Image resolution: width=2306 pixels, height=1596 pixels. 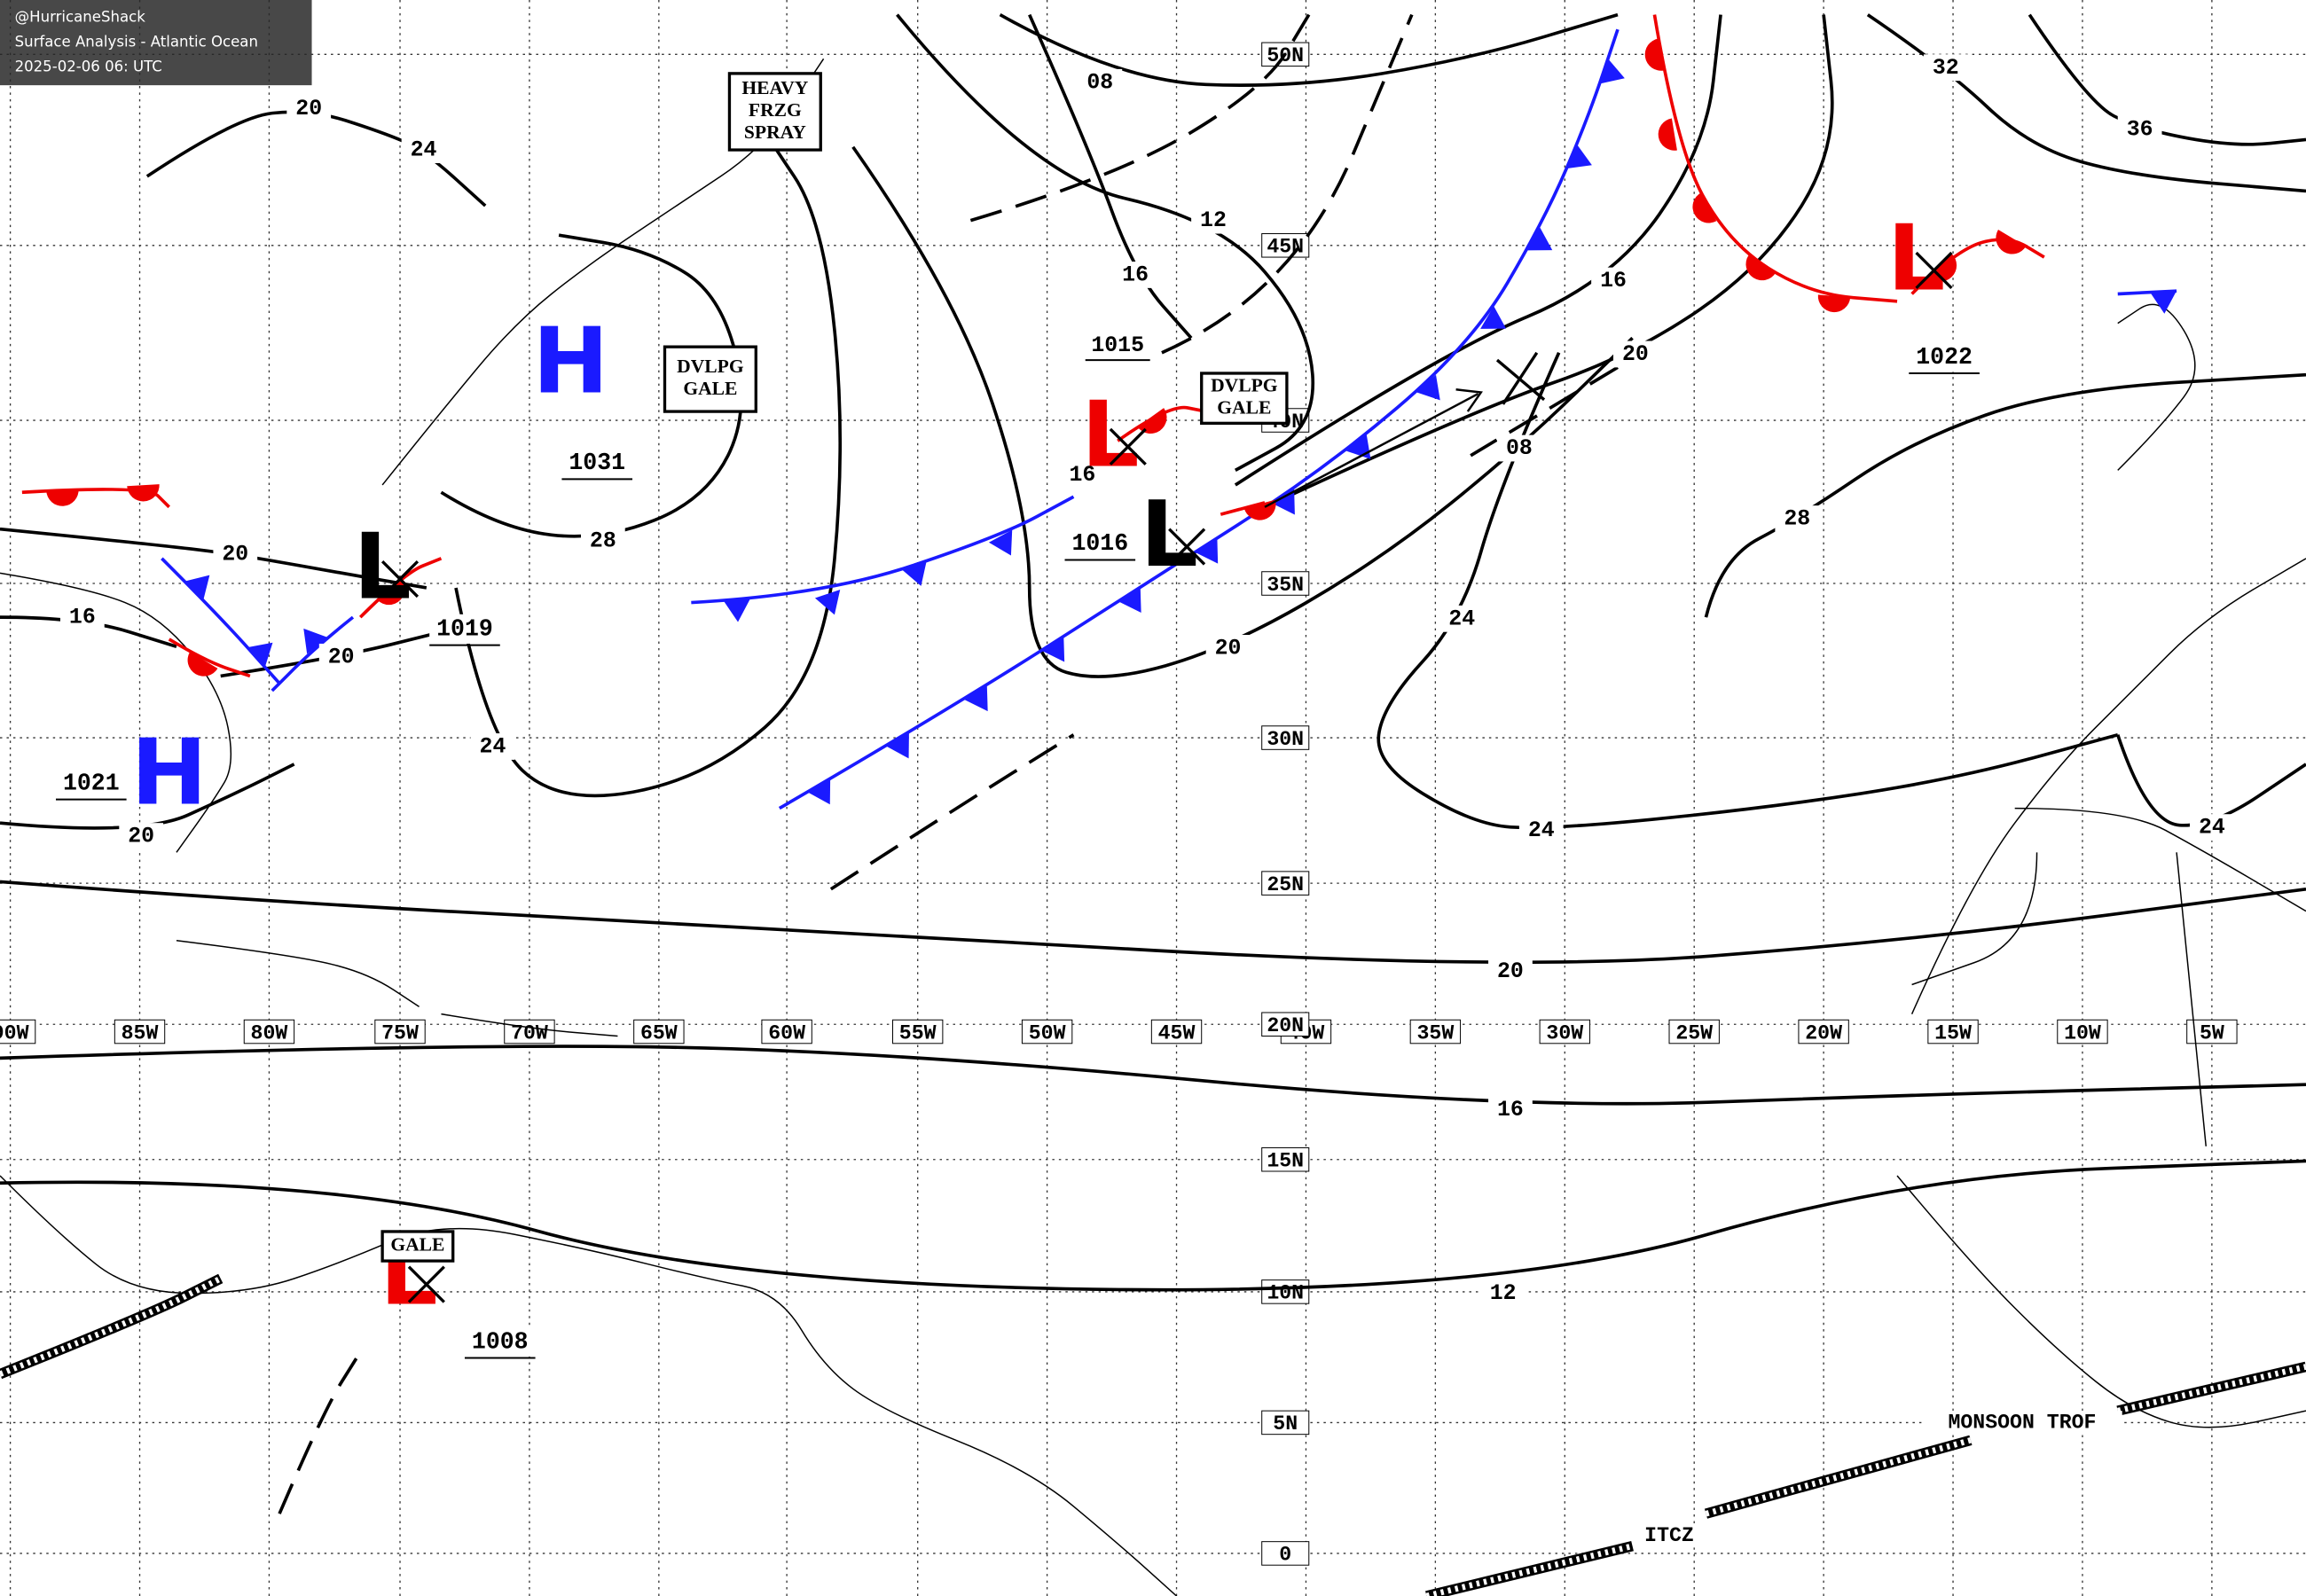 What do you see at coordinates (1544, 411) in the screenshot?
I see `trough` at bounding box center [1544, 411].